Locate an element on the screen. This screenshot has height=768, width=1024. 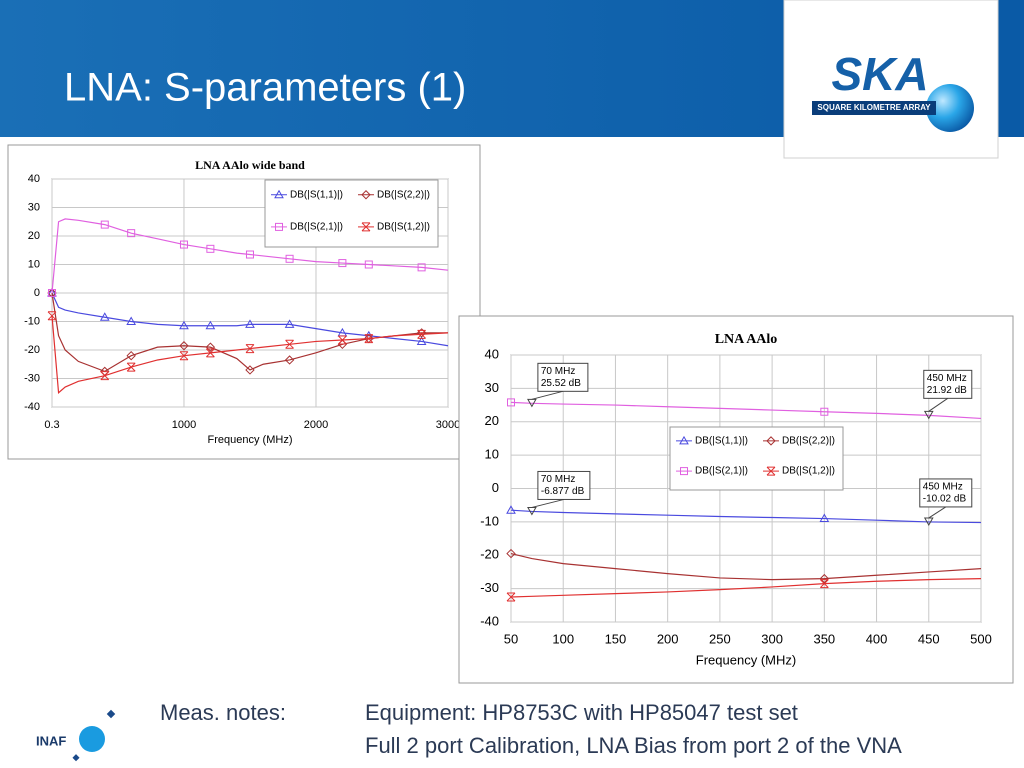
x-tick-label: 0.3 is located at coordinates (51, 425).